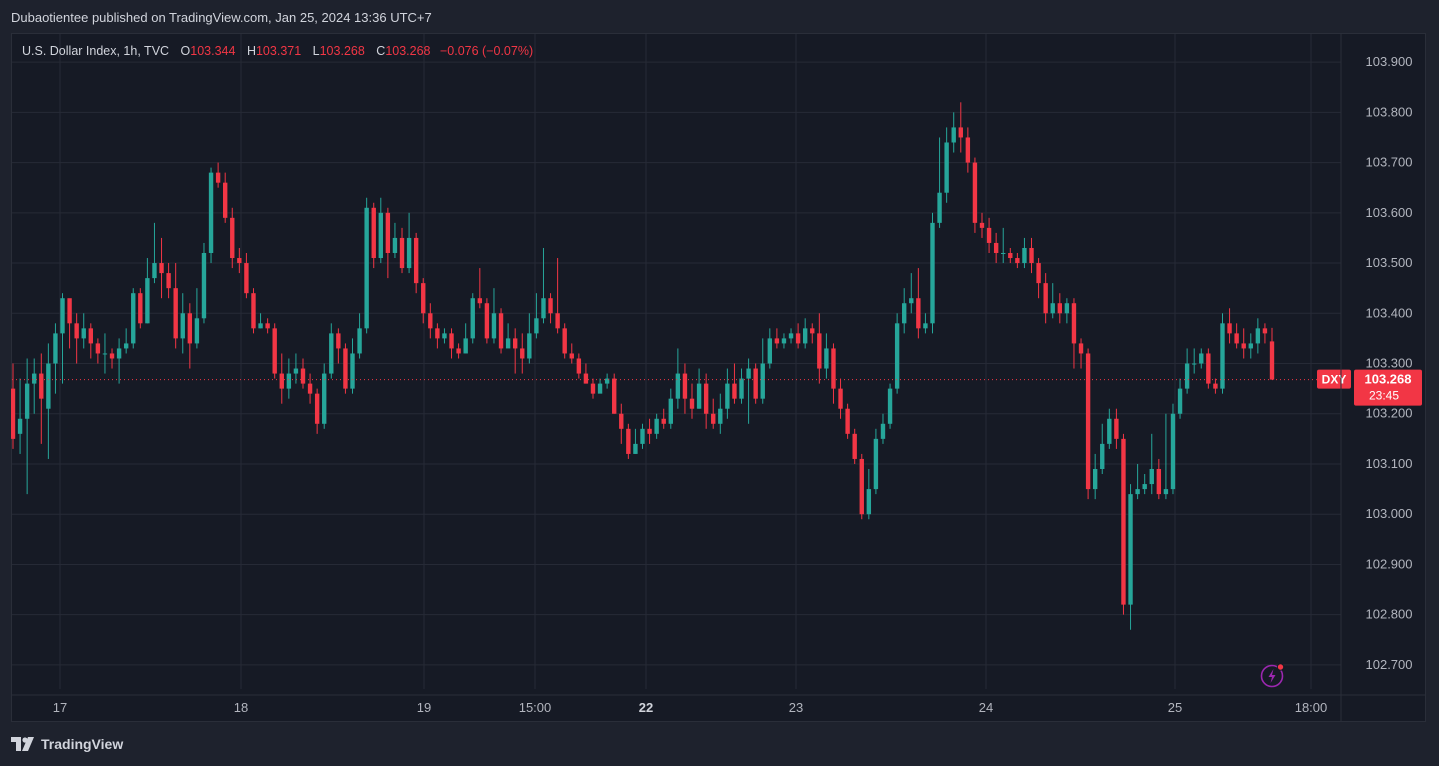  What do you see at coordinates (1175, 707) in the screenshot?
I see `x-tick-label: 25` at bounding box center [1175, 707].